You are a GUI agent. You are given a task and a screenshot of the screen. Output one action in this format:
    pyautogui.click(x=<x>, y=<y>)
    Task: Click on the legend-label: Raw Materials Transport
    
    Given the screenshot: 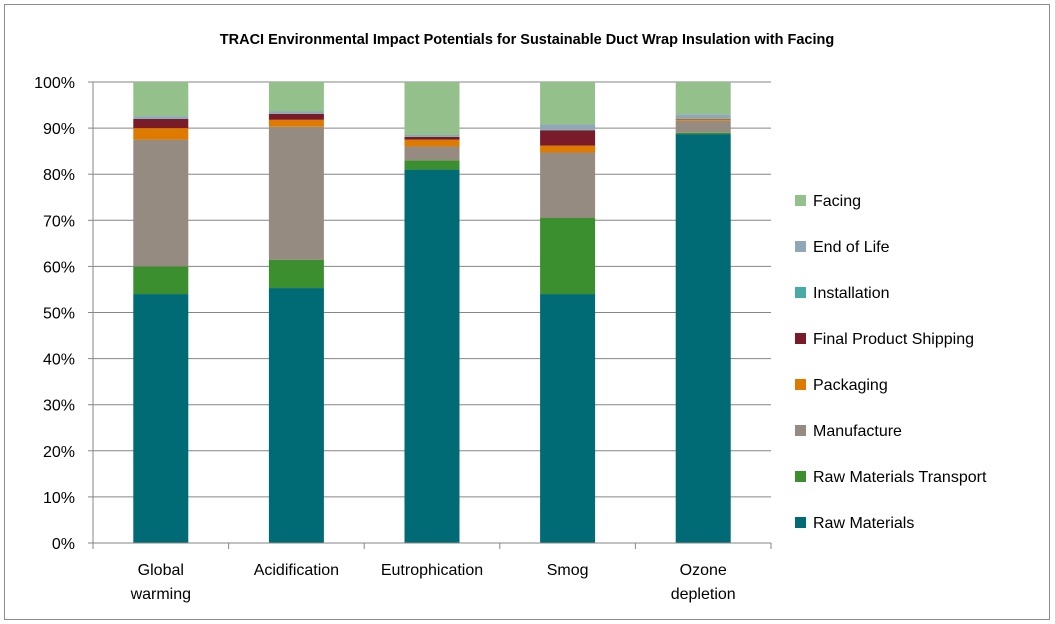 What is the action you would take?
    pyautogui.click(x=900, y=477)
    